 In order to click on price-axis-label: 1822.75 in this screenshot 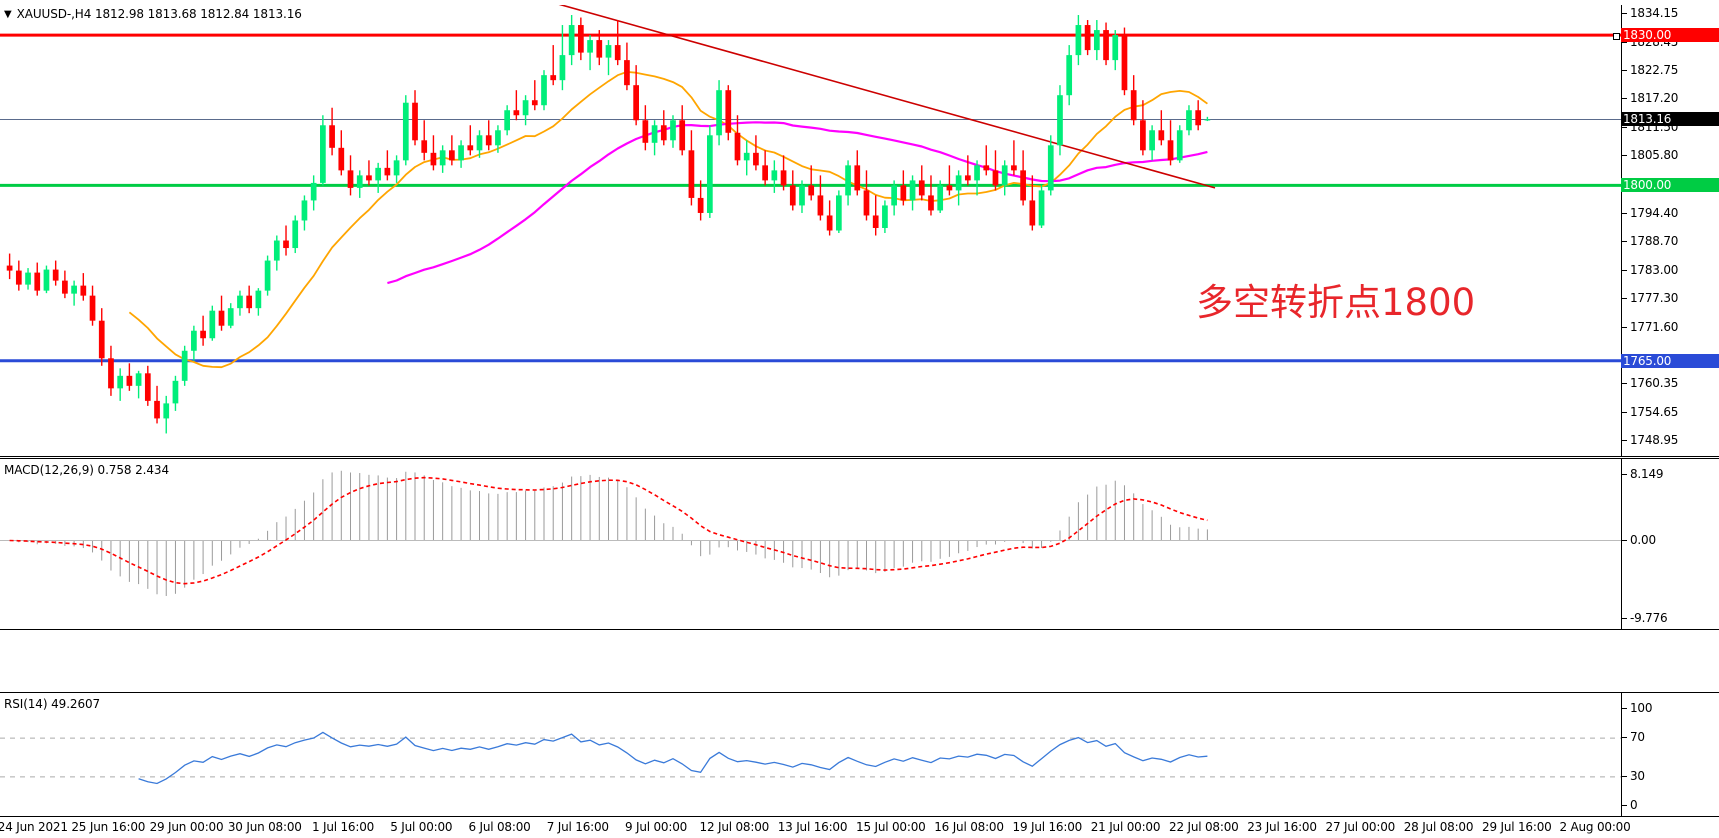, I will do `click(1654, 70)`.